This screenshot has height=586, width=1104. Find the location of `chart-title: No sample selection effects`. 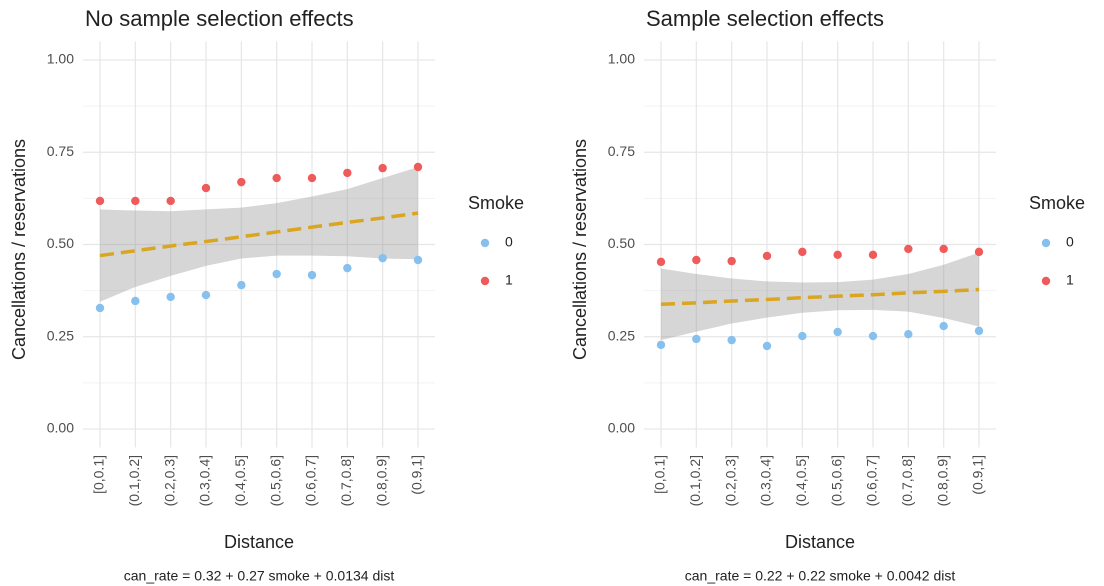

chart-title: No sample selection effects is located at coordinates (219, 18).